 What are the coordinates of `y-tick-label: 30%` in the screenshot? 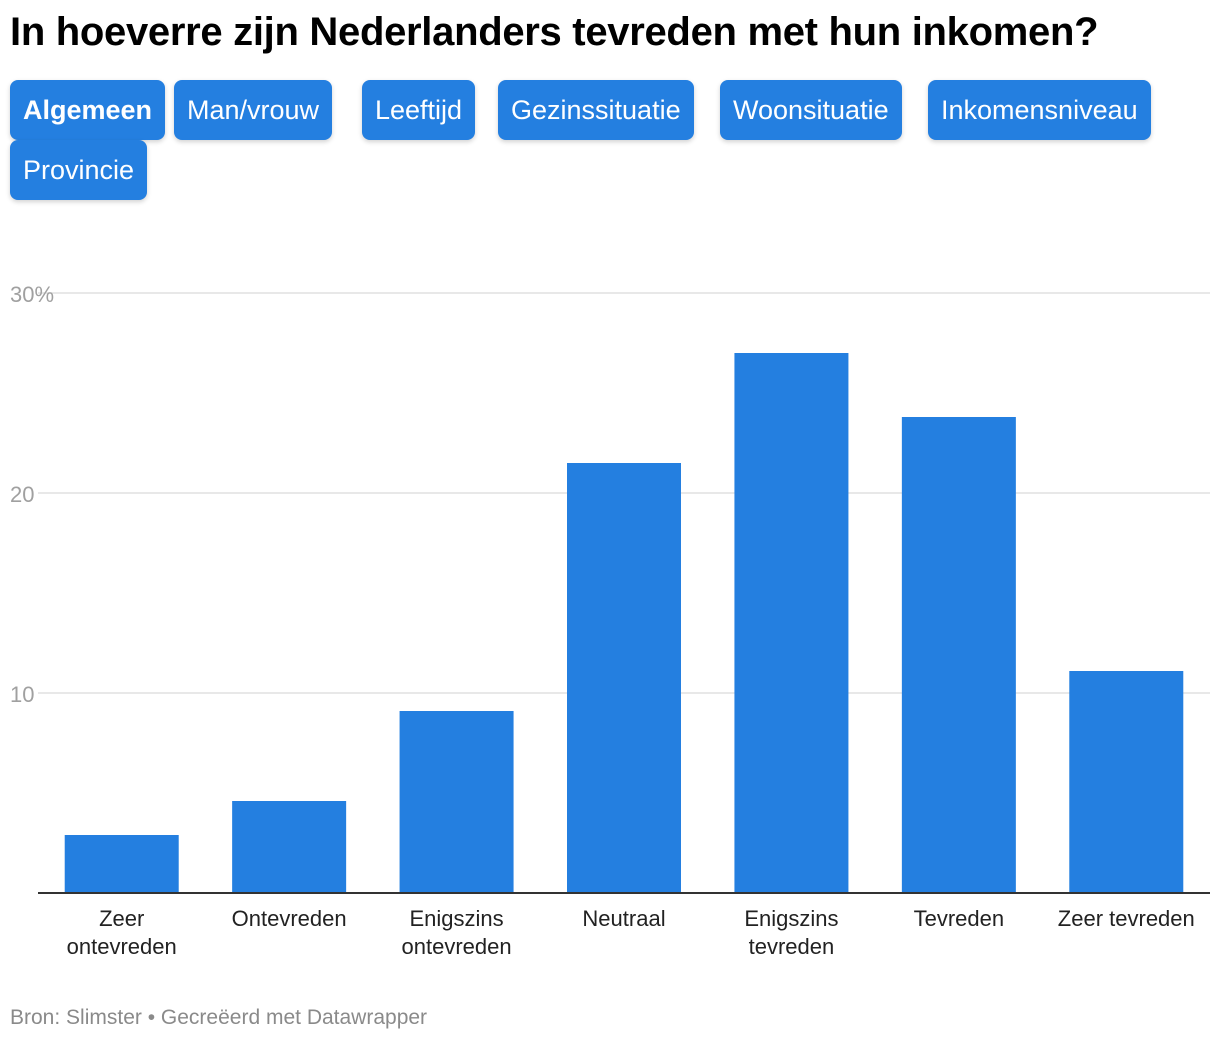 It's located at (32, 294).